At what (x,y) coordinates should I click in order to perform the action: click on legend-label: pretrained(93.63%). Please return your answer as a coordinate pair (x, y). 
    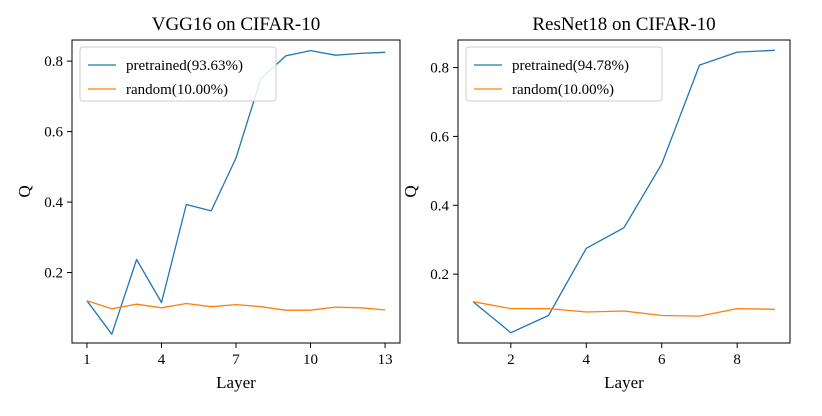
    Looking at the image, I should click on (184, 66).